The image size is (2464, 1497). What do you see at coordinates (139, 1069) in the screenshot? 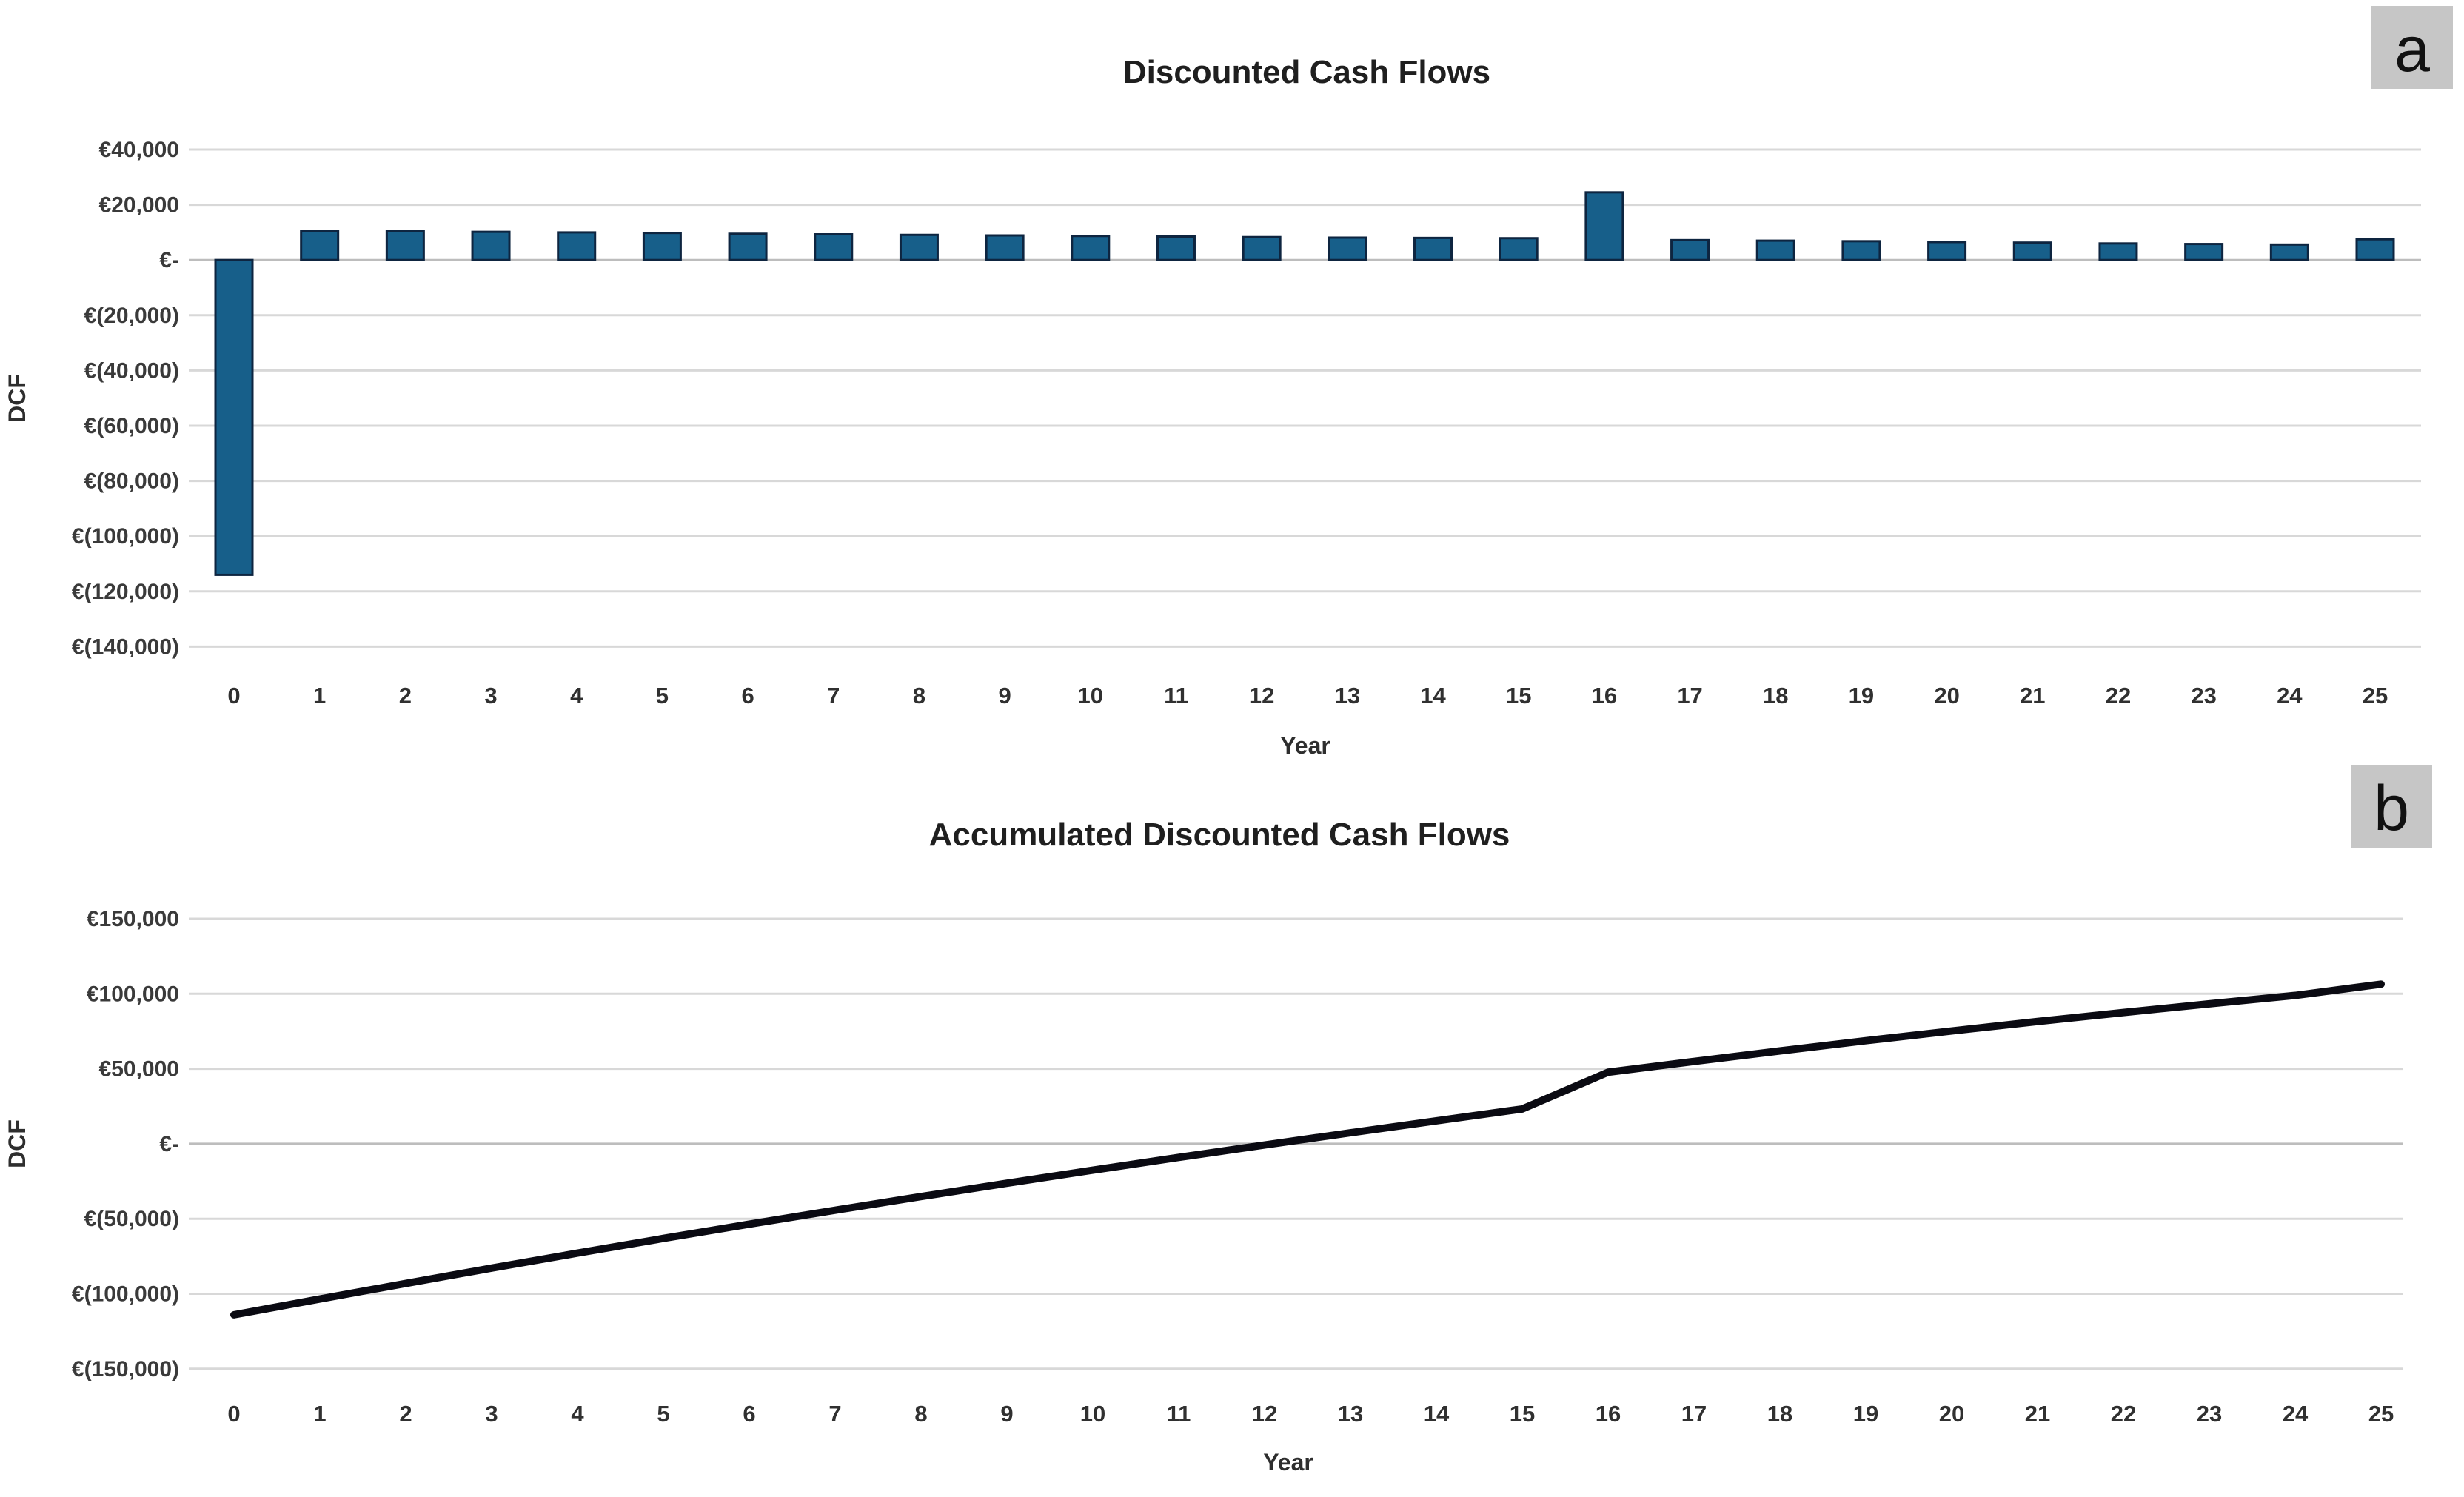
I see `y-tick-label: €50,000` at bounding box center [139, 1069].